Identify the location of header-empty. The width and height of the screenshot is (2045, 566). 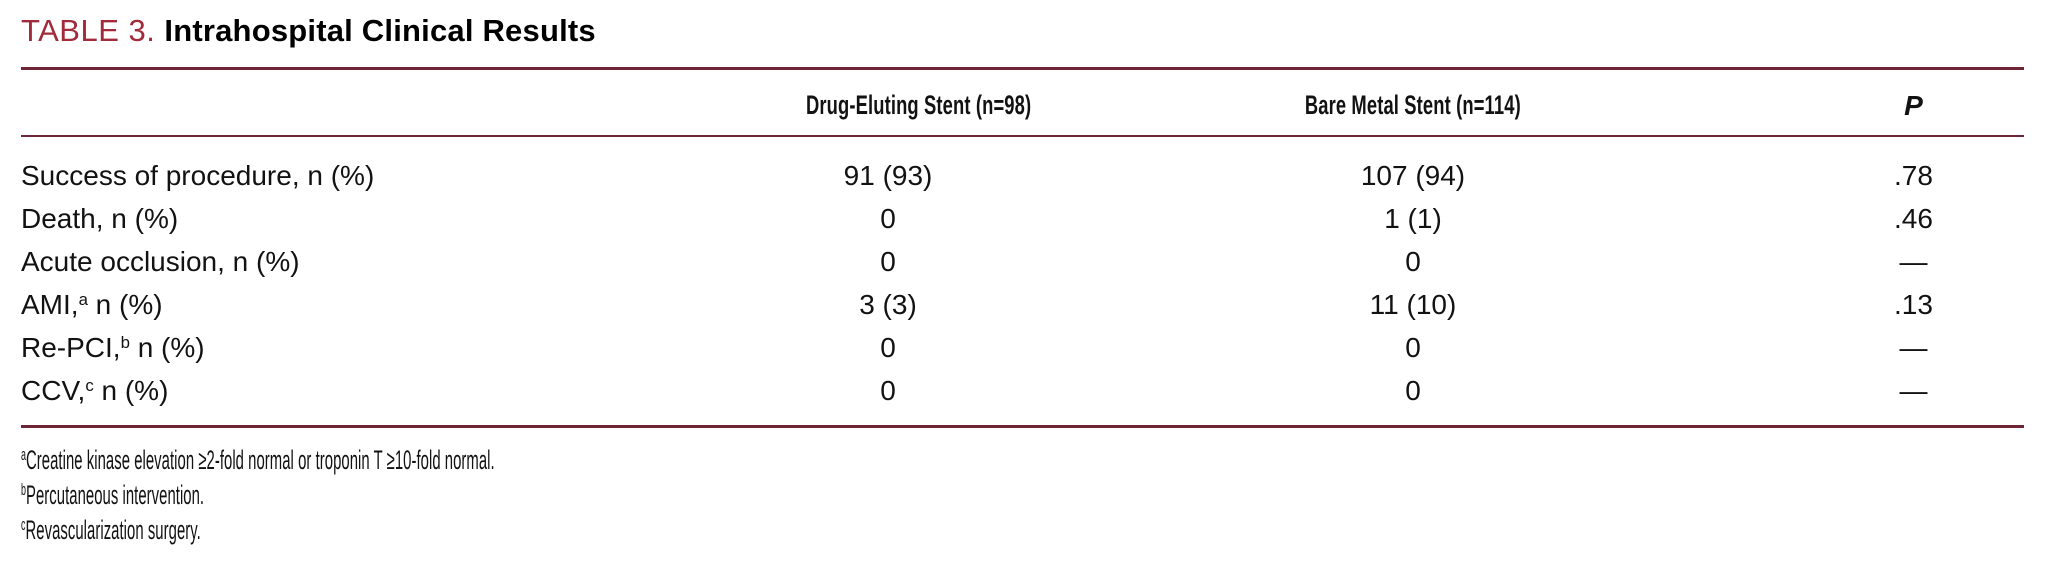
(387, 103).